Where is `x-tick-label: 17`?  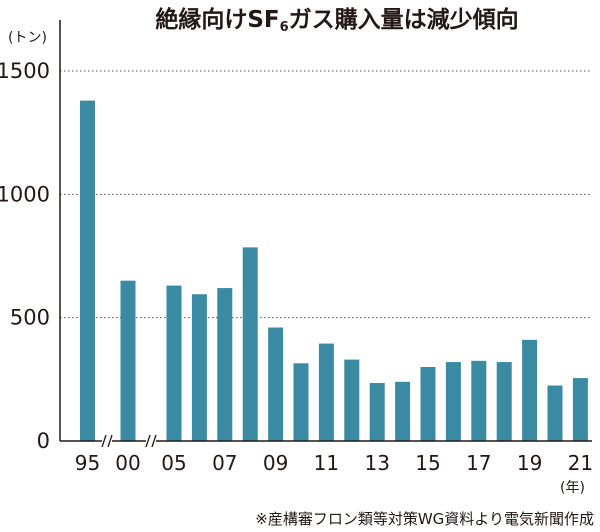
x-tick-label: 17 is located at coordinates (478, 463).